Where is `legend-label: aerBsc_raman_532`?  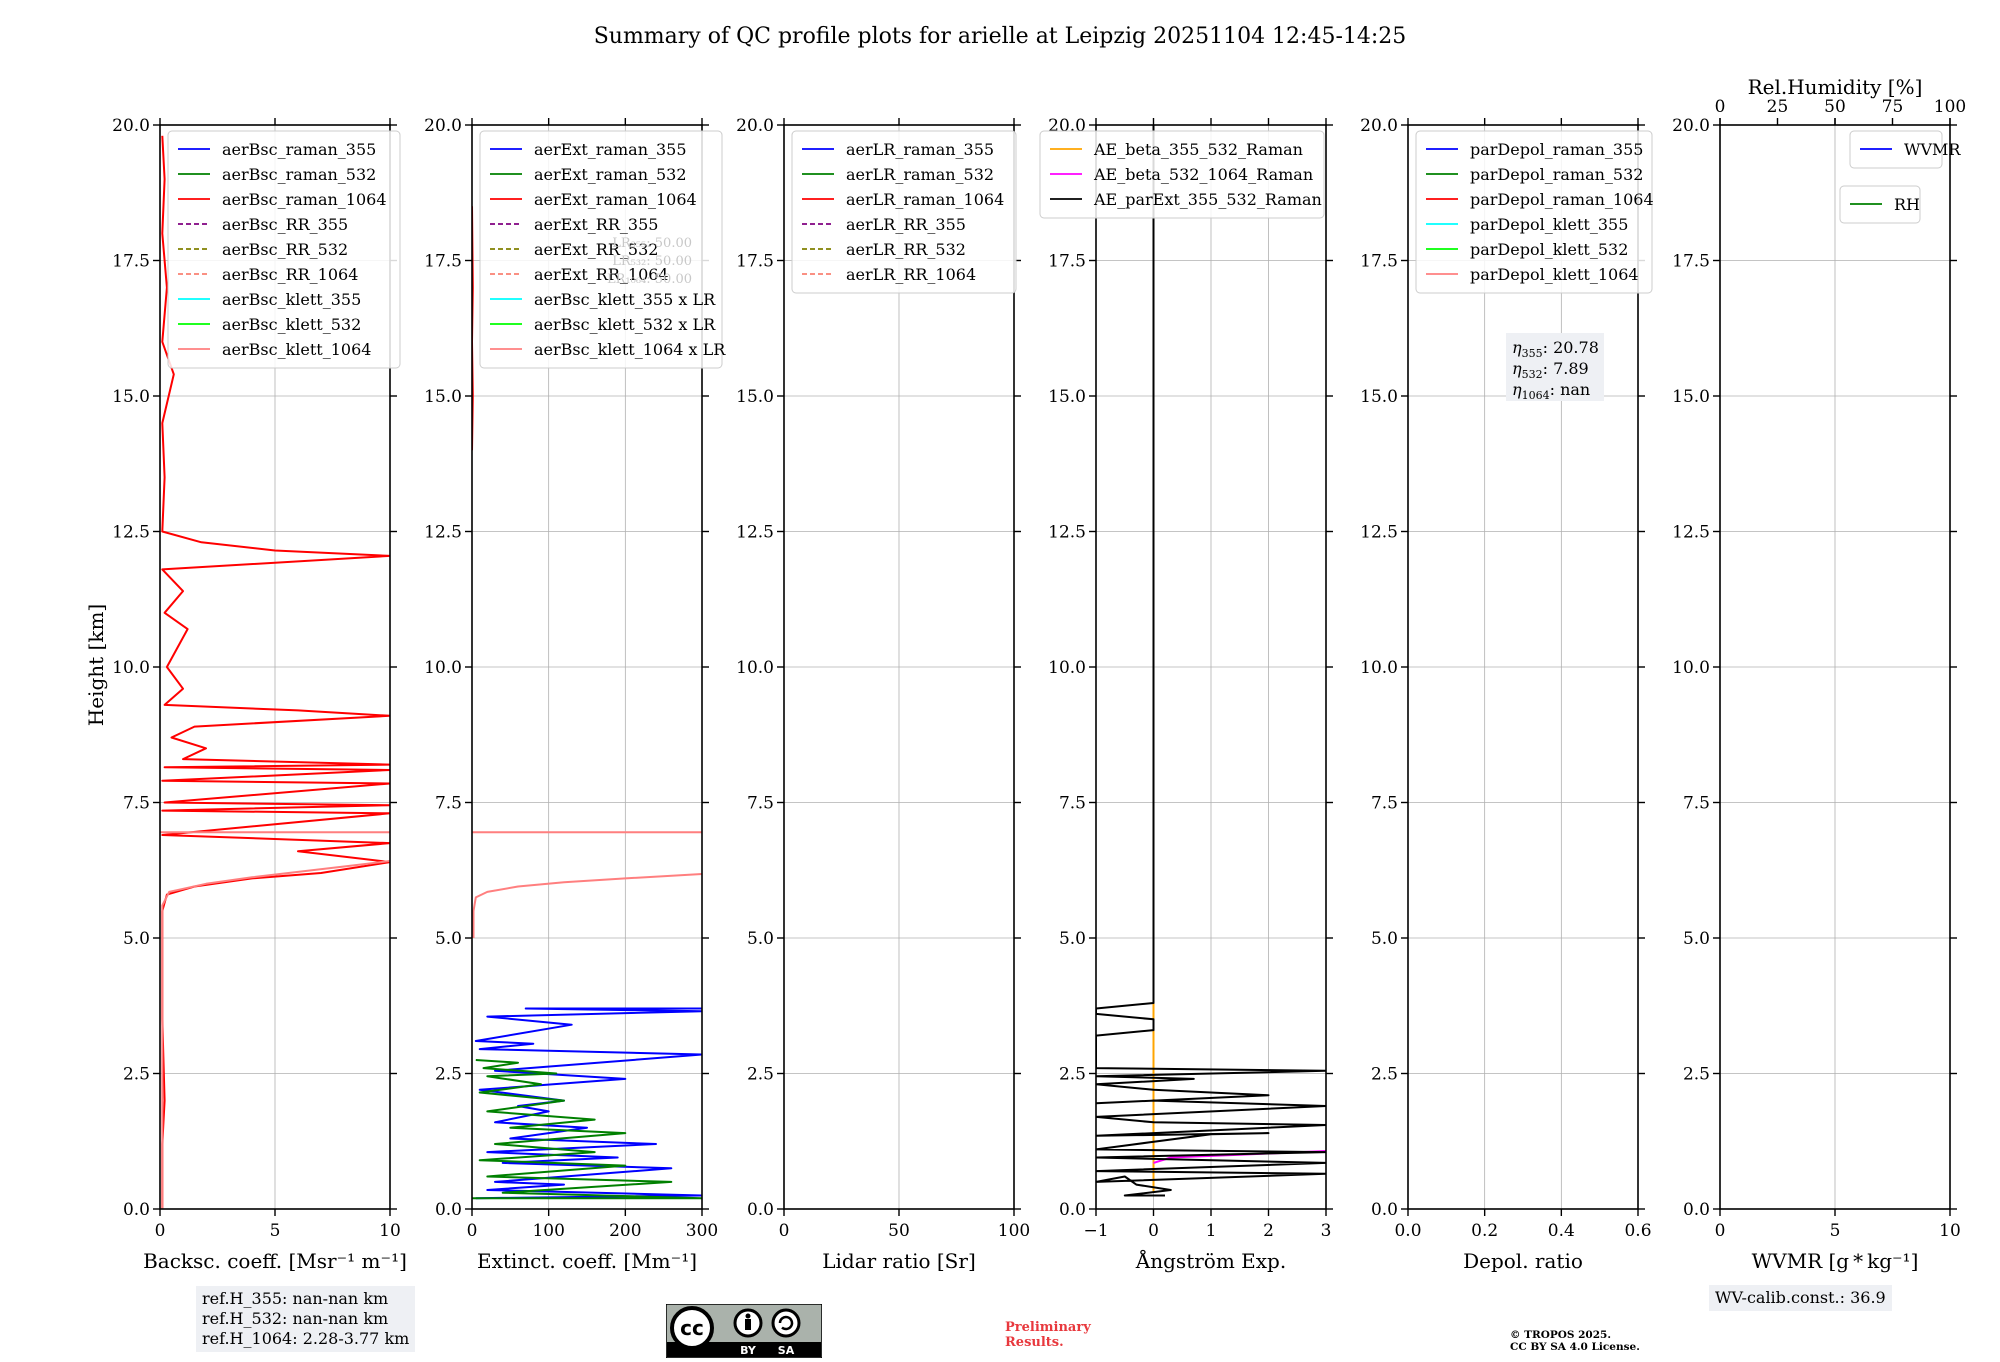 legend-label: aerBsc_raman_532 is located at coordinates (299, 174).